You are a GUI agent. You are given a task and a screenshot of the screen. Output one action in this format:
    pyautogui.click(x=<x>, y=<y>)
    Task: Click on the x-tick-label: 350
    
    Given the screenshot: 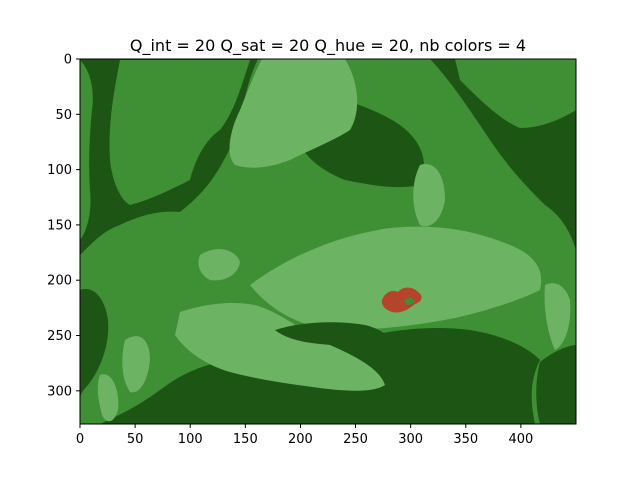 What is the action you would take?
    pyautogui.click(x=465, y=439)
    